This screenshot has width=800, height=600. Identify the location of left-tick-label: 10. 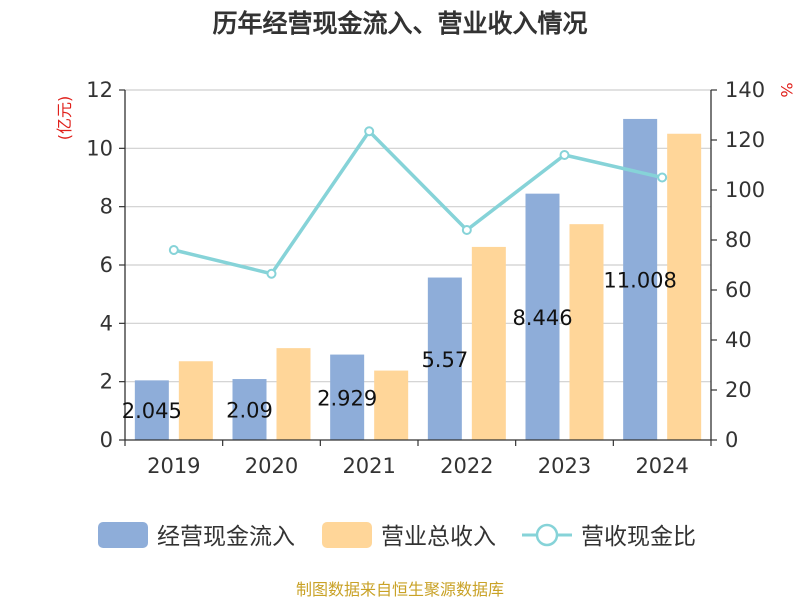
(99, 148).